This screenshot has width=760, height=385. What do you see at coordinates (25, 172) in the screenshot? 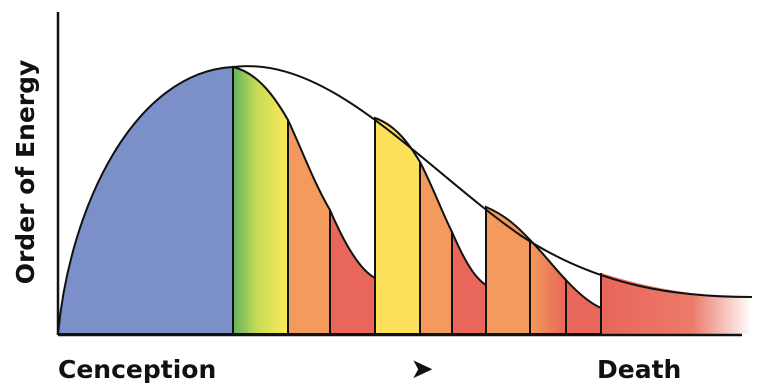
I see `y-axis-label: Order of Energy` at bounding box center [25, 172].